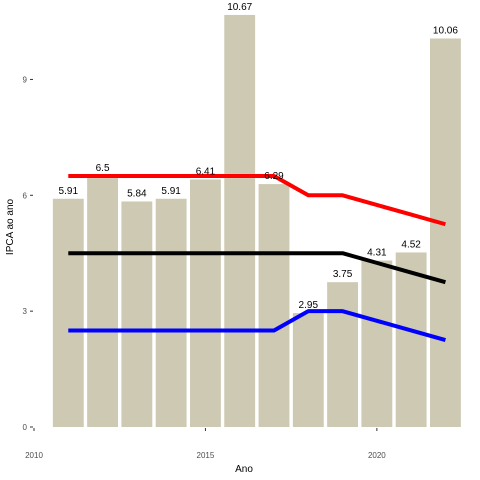 The width and height of the screenshot is (480, 480). I want to click on data-label-2022: 10.06, so click(445, 31).